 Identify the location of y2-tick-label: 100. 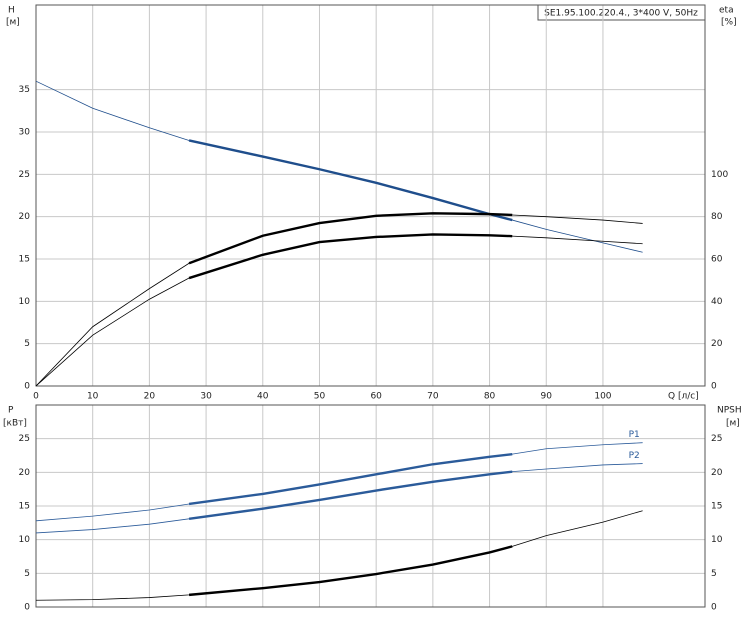
(719, 175).